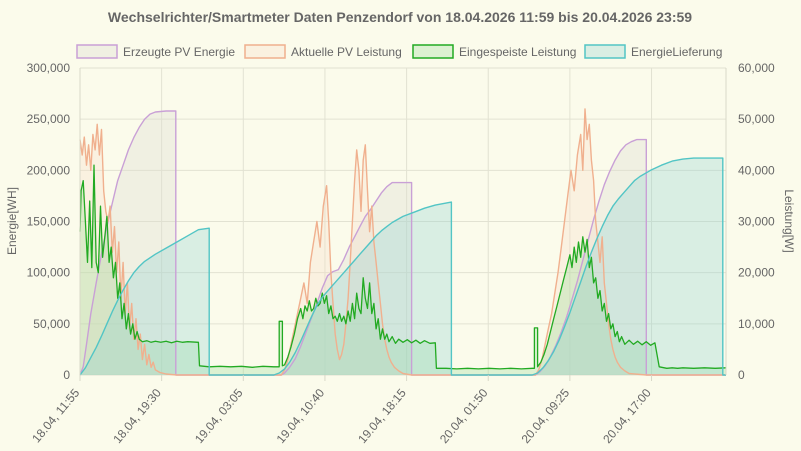  I want to click on y-tick-left: 250,000, so click(49, 119).